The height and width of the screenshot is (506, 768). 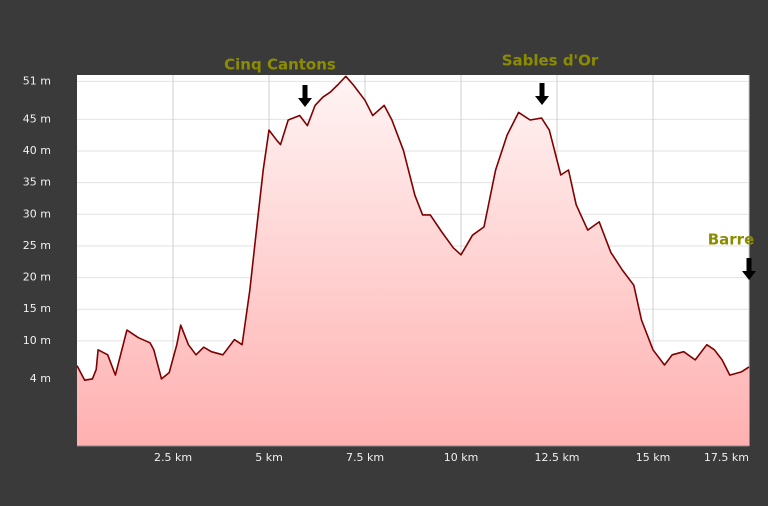 What do you see at coordinates (461, 457) in the screenshot?
I see `x-tick-label: 10 km` at bounding box center [461, 457].